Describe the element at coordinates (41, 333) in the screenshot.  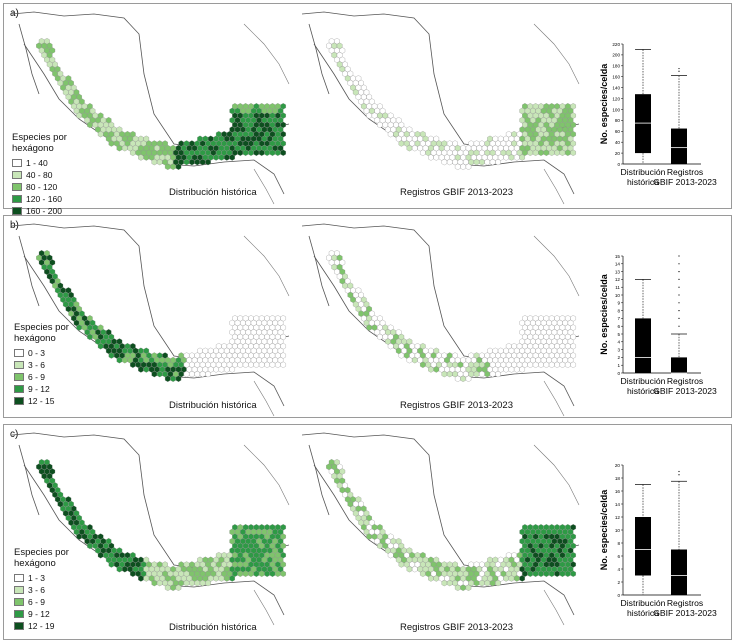
I see `legend-title: Especies por hexágono` at that location.